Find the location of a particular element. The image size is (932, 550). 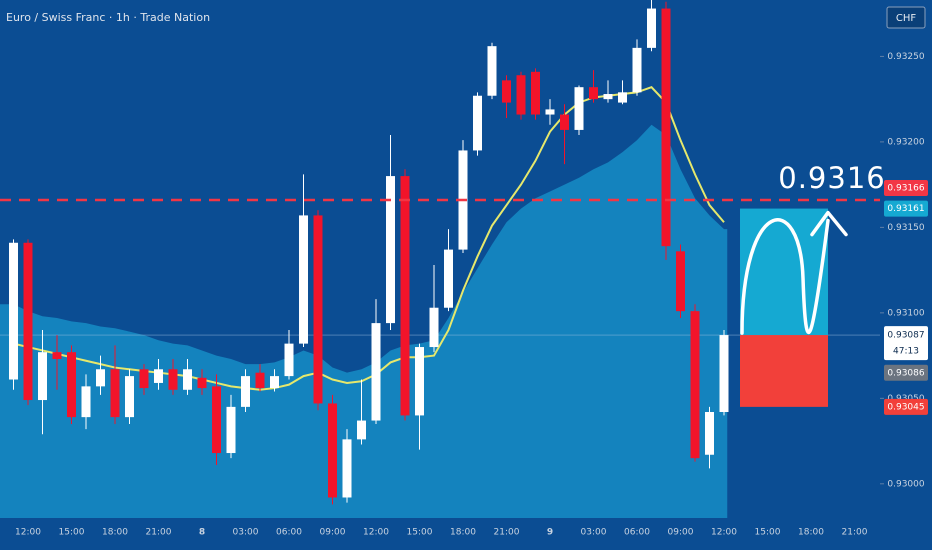

stop-tag-label: 0.93045 is located at coordinates (905, 407).